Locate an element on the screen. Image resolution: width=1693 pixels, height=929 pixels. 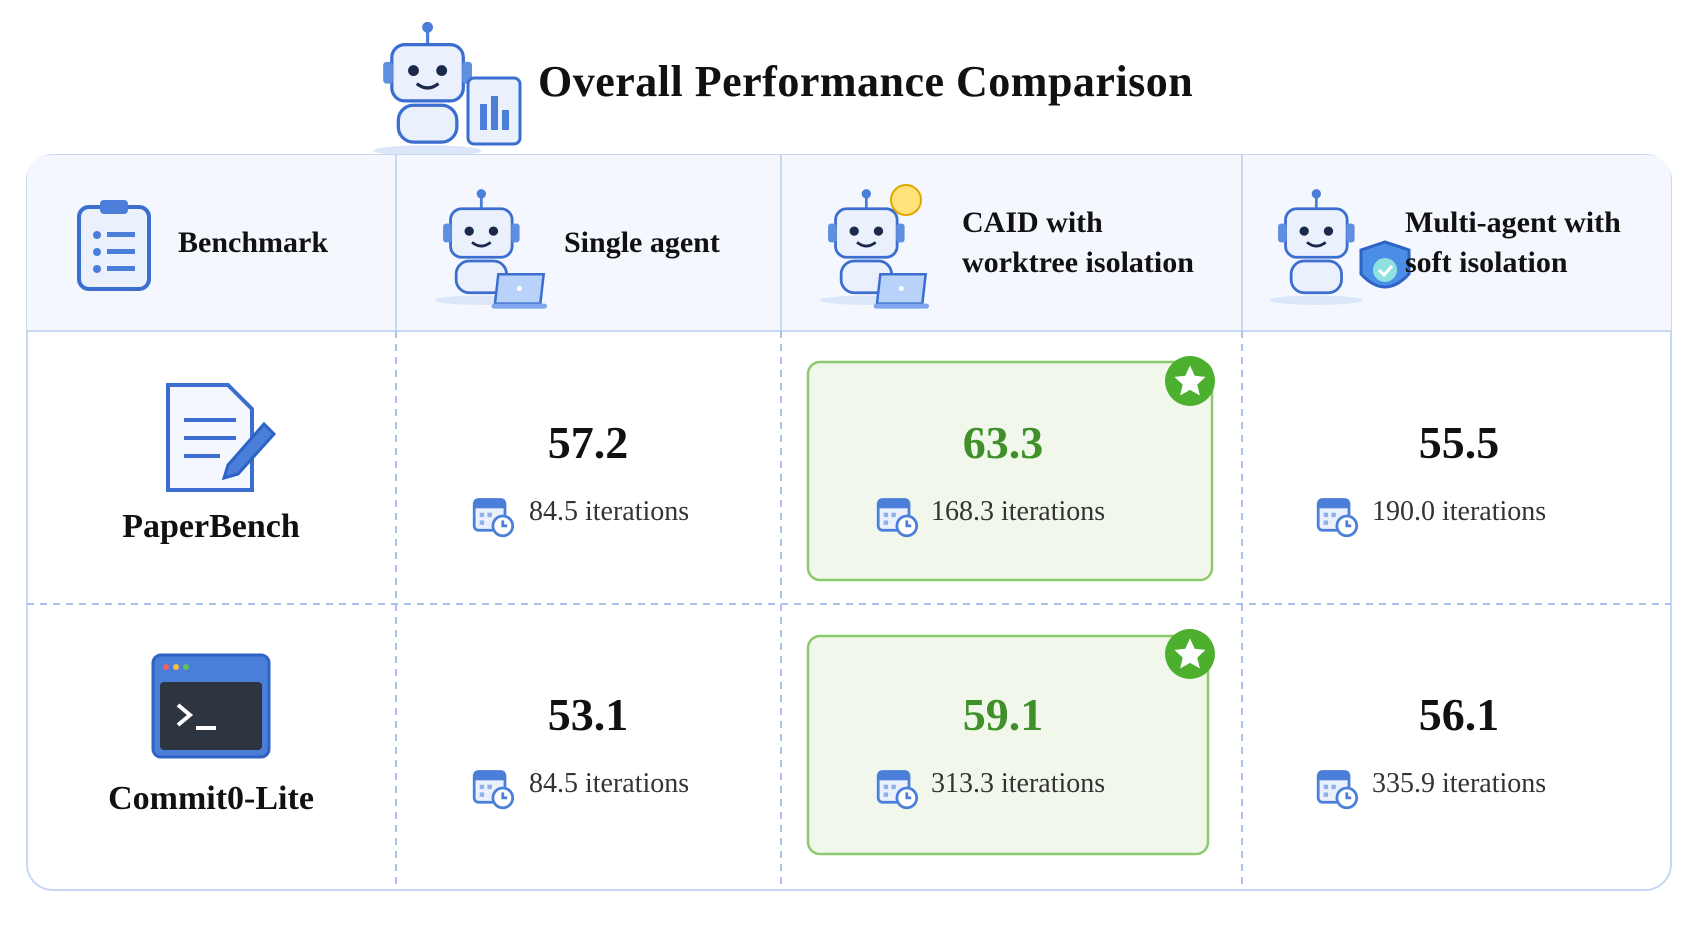
score: 63.3 is located at coordinates (1003, 442).